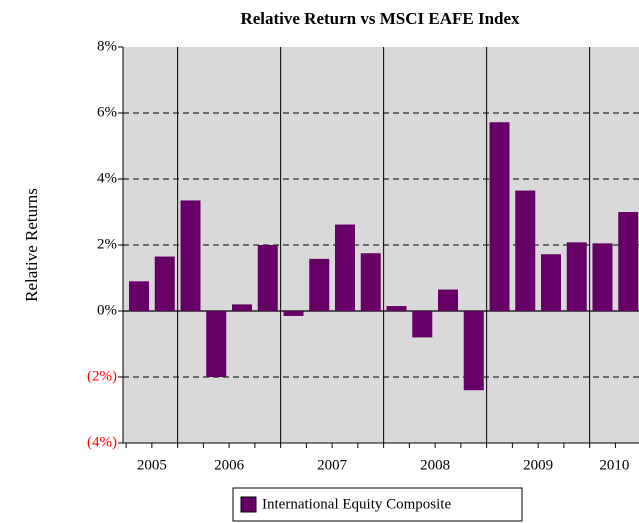 This screenshot has width=639, height=523. I want to click on y-tick-label: 4%, so click(107, 178).